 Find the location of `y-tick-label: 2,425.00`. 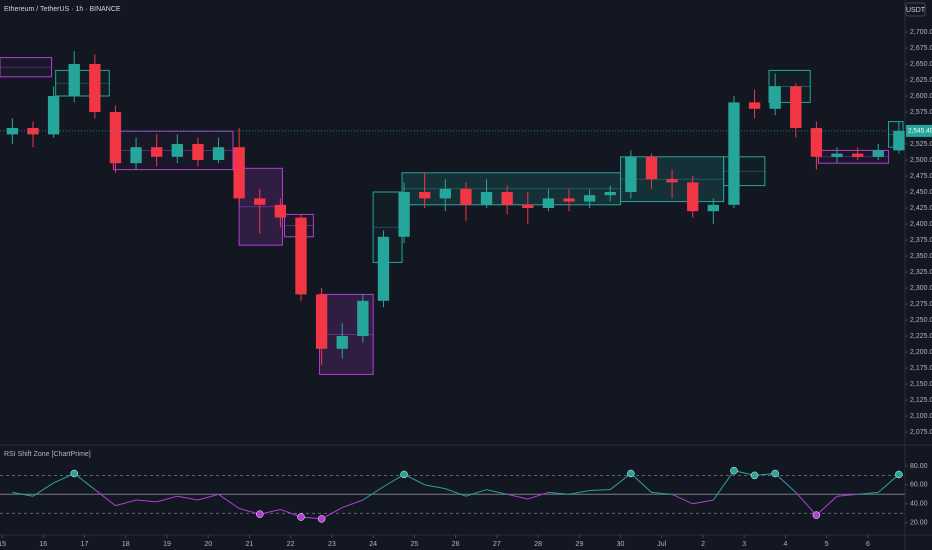

y-tick-label: 2,425.00 is located at coordinates (921, 208).